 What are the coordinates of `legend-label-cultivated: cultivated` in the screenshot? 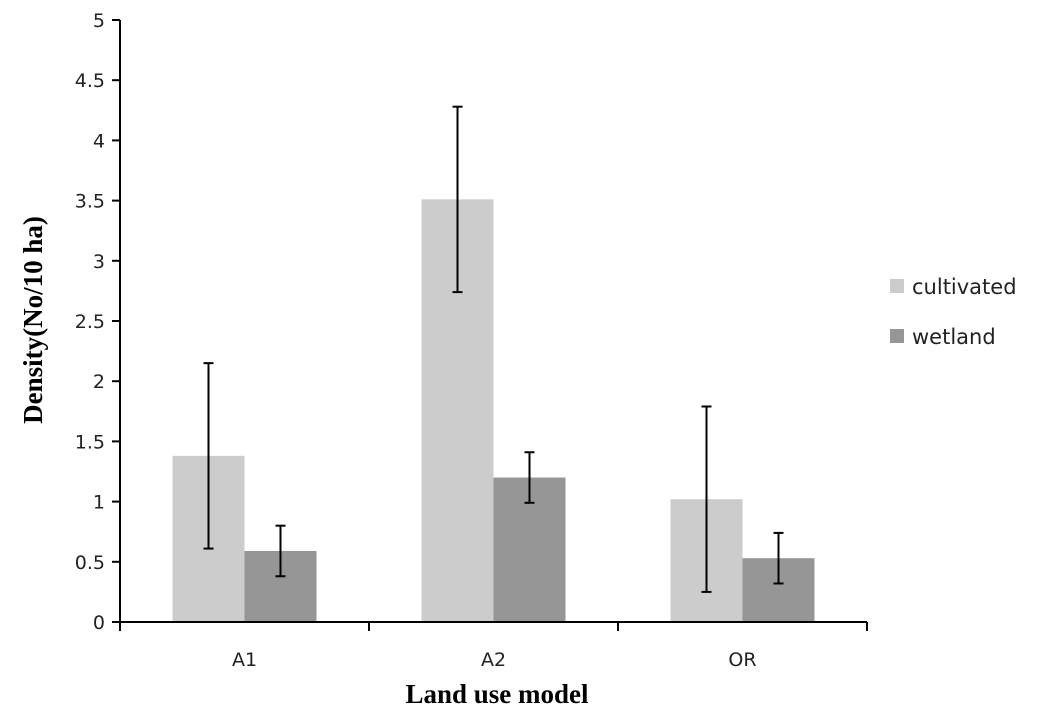 It's located at (964, 287).